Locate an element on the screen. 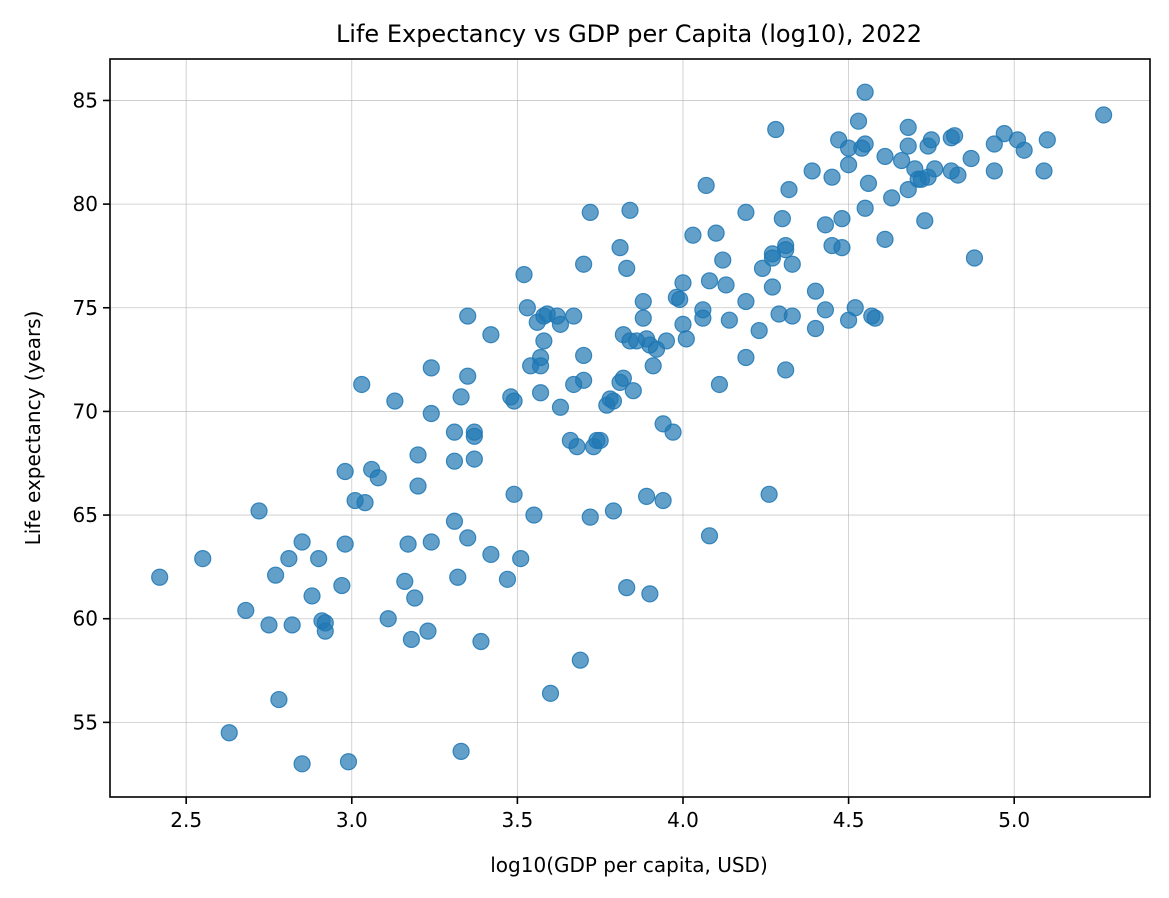 Image resolution: width=1169 pixels, height=898 pixels. y-axis-ticks: 55 60 65 70 75 80 85 is located at coordinates (91, 411).